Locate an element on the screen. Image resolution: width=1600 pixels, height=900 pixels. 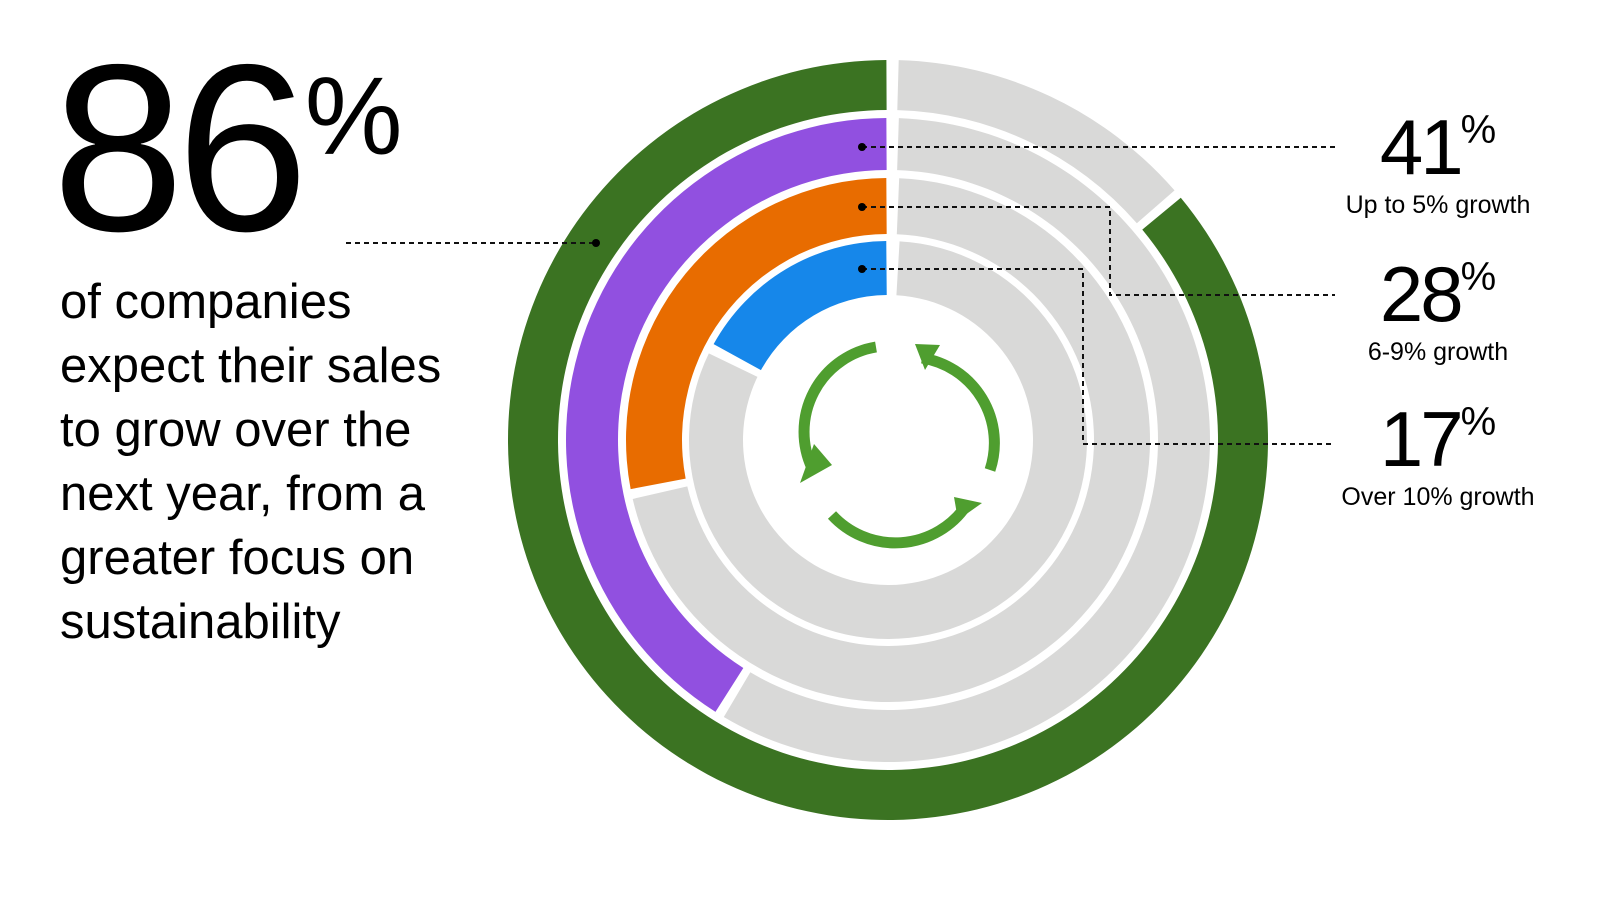
description-line: greater focus on is located at coordinates (237, 558).